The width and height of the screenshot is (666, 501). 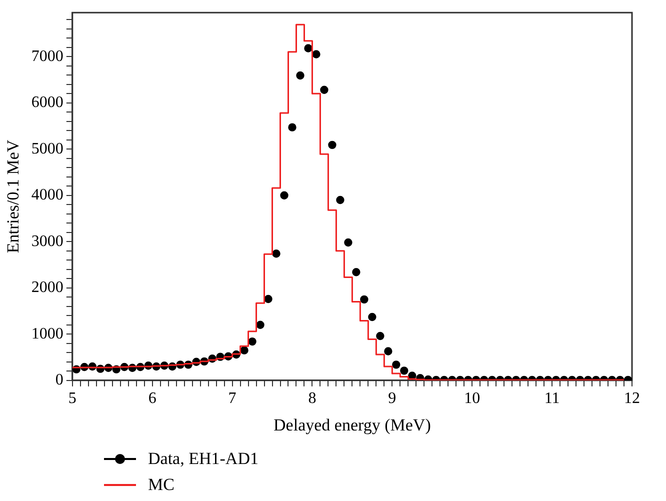 What do you see at coordinates (392, 399) in the screenshot?
I see `x-tick-label: 9` at bounding box center [392, 399].